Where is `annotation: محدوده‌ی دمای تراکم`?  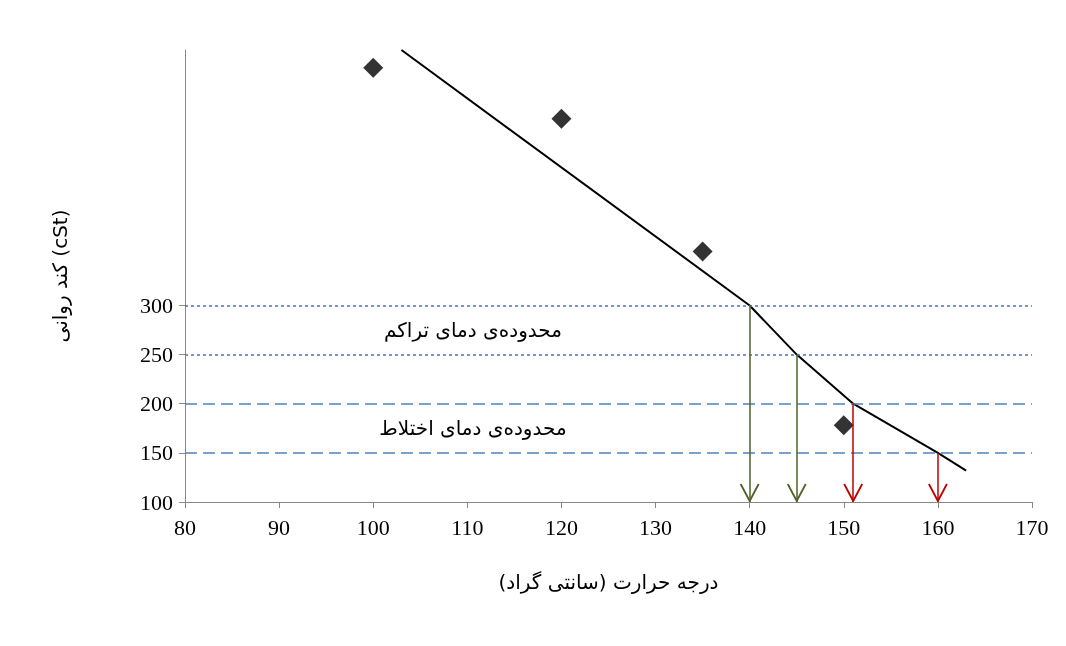 annotation: محدوده‌ی دمای تراکم is located at coordinates (473, 330).